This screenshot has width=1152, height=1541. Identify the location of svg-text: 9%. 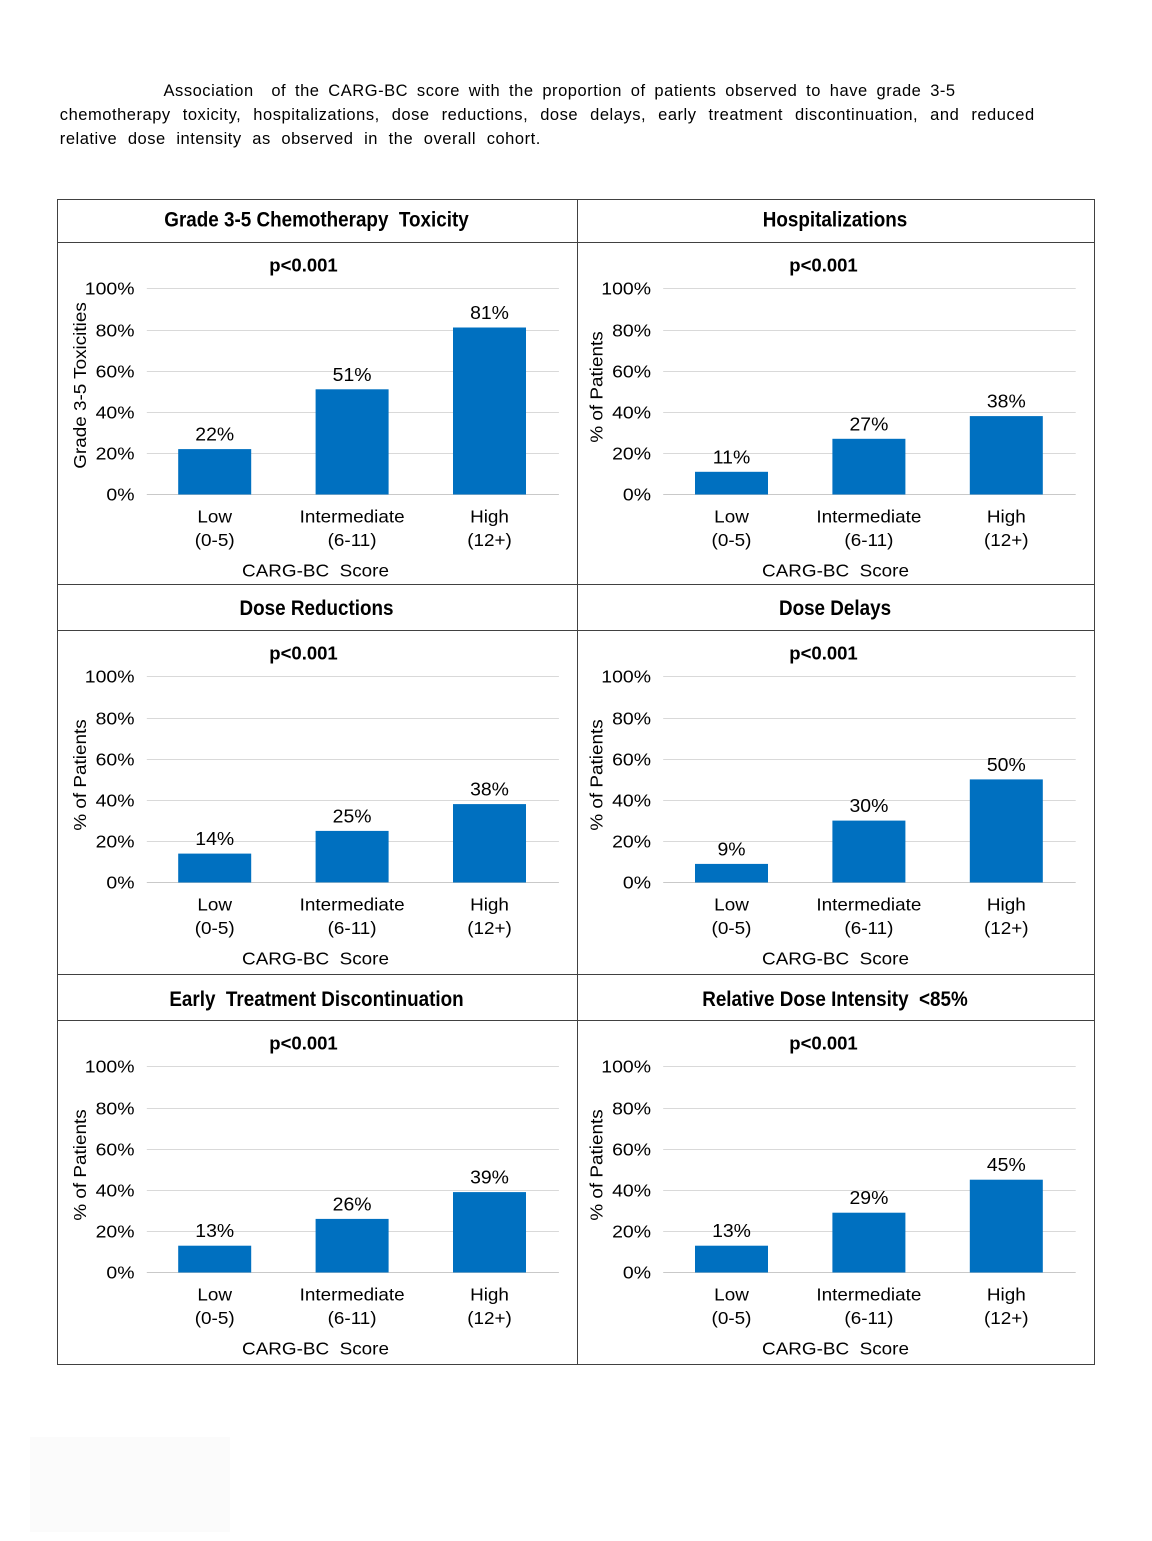
(731, 850).